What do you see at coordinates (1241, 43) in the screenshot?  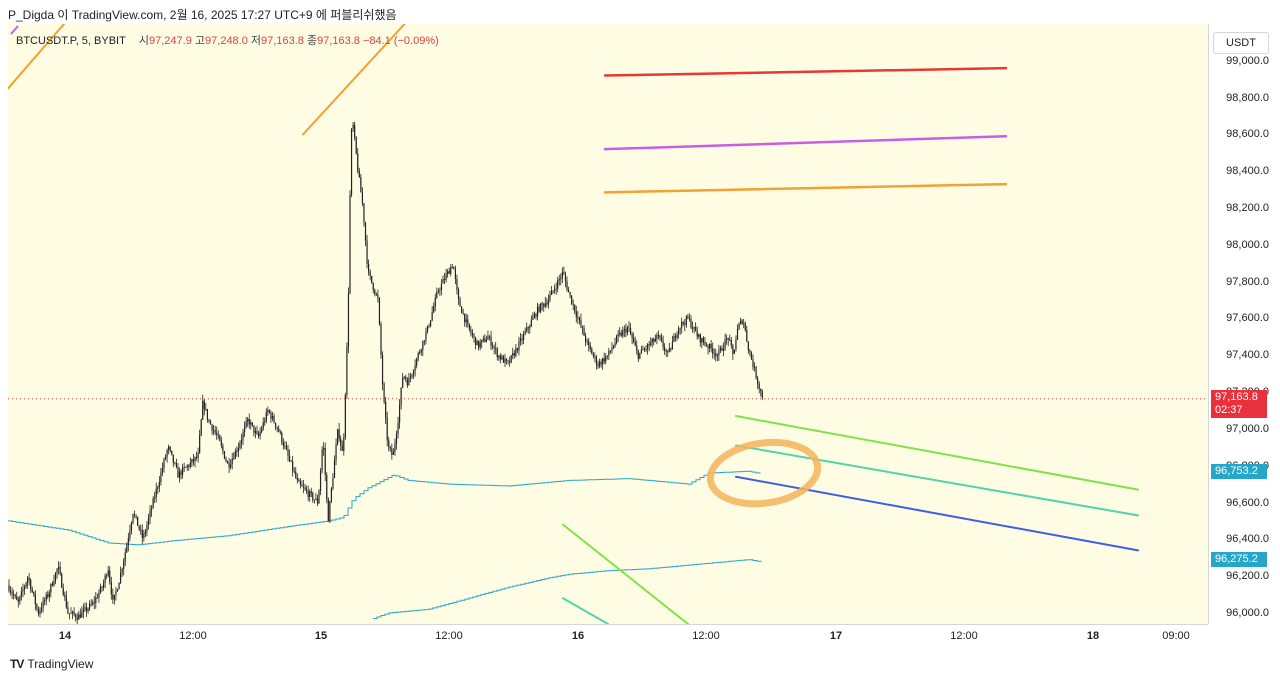 I see `currency-button: USDT` at bounding box center [1241, 43].